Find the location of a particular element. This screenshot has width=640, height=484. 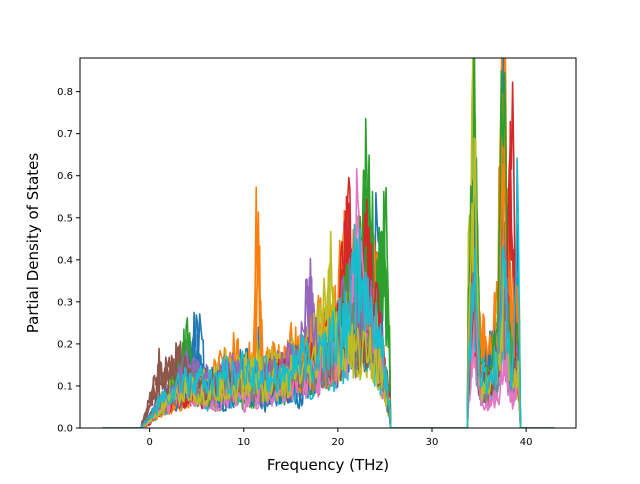

y-tick-label: 0.0 is located at coordinates (65, 429).